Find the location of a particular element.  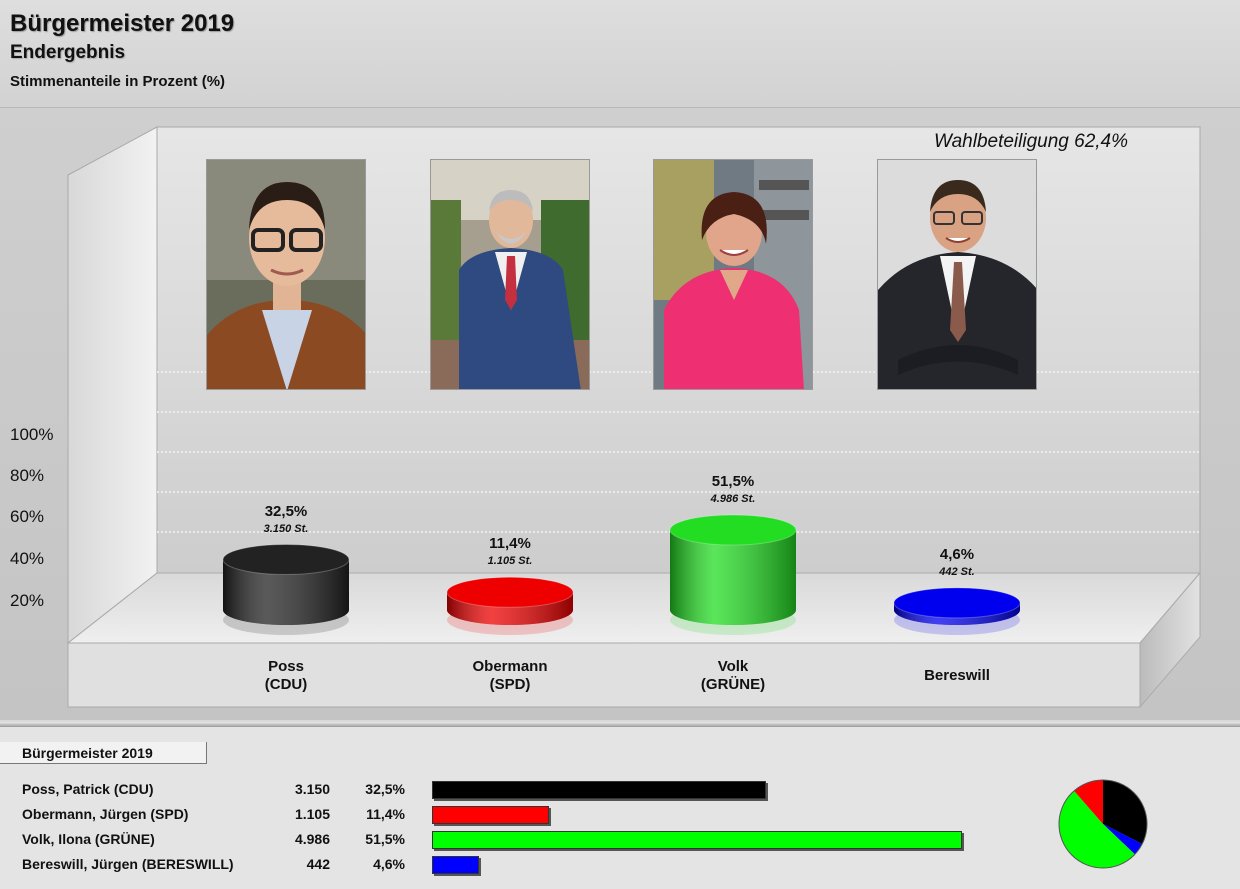

candidate-photo-bereswill is located at coordinates (957, 274).